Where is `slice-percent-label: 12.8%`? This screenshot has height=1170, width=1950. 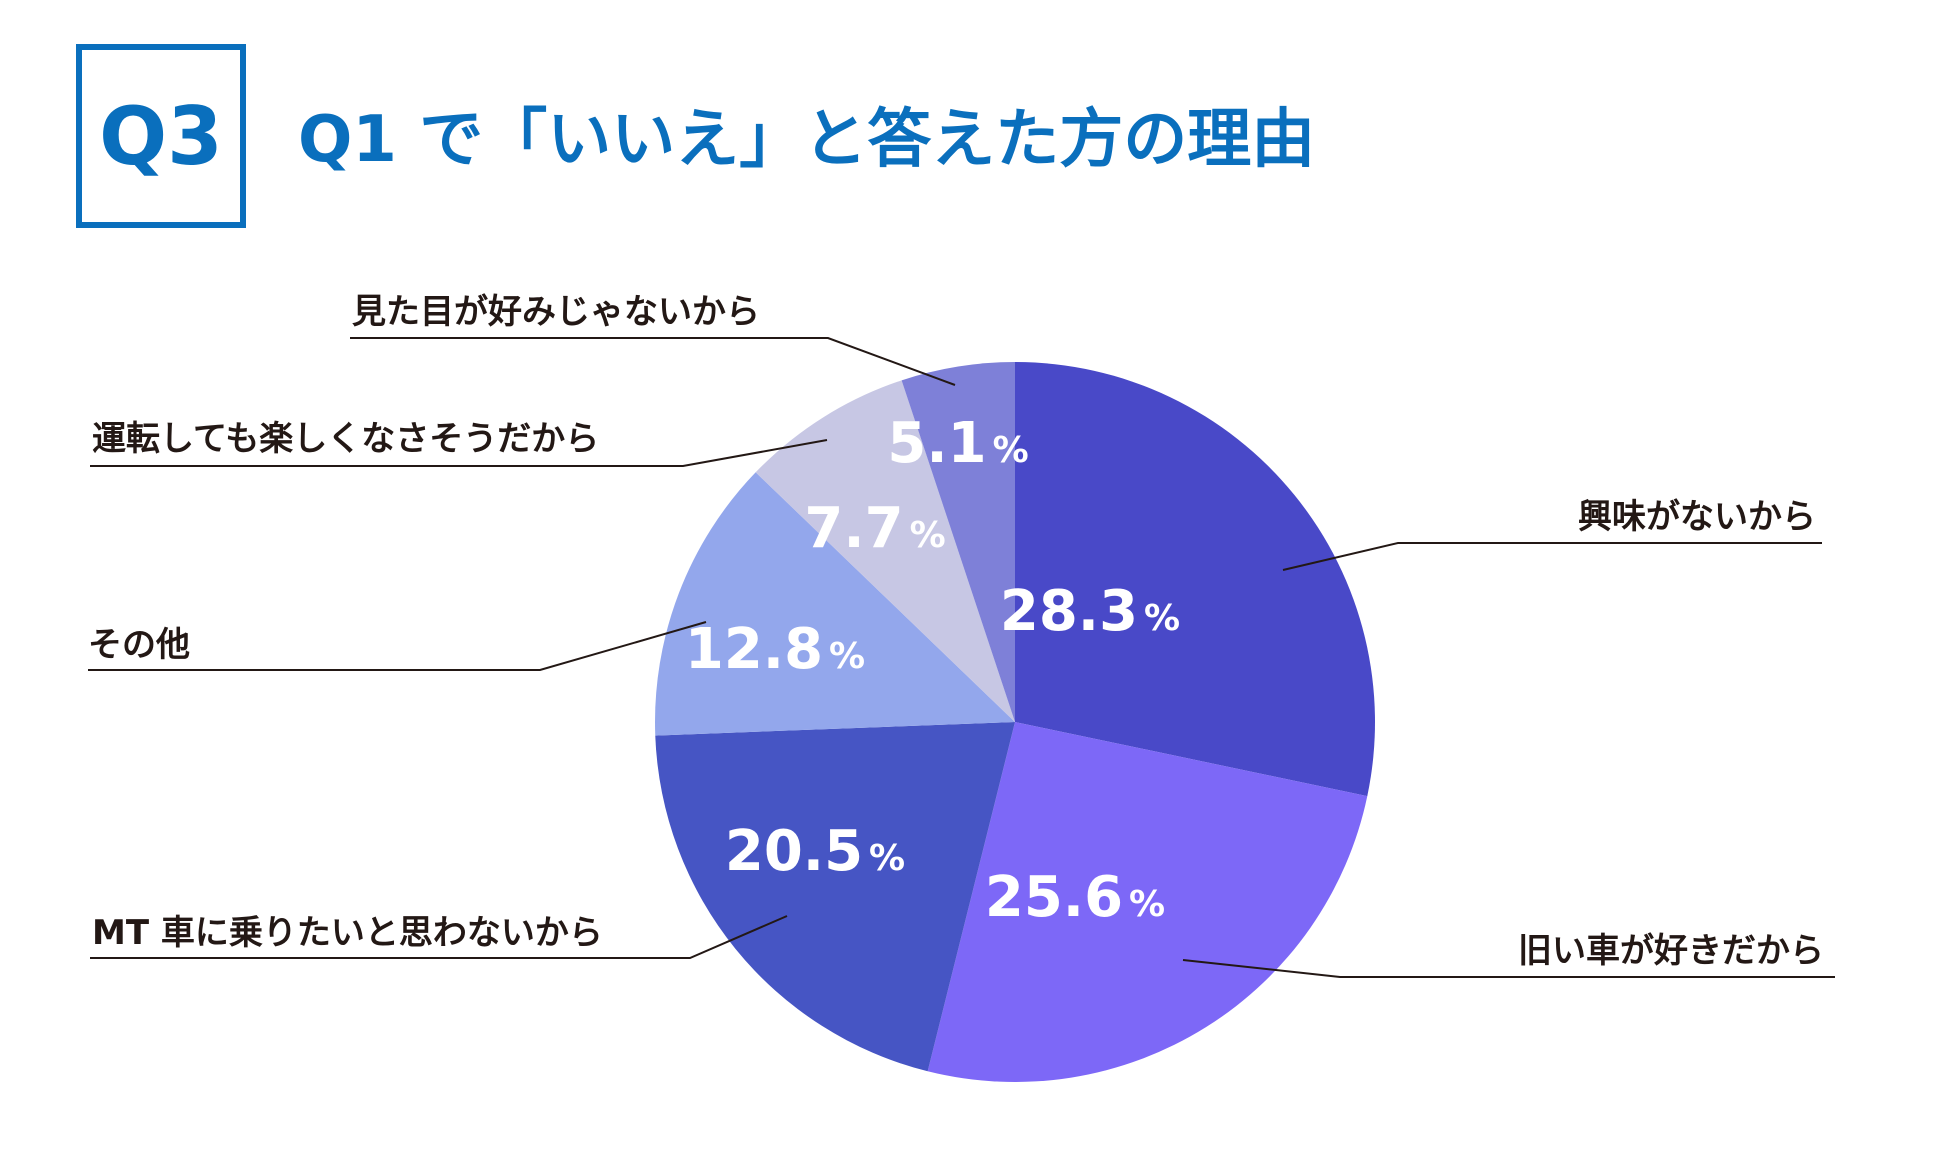
slice-percent-label: 12.8% is located at coordinates (775, 649).